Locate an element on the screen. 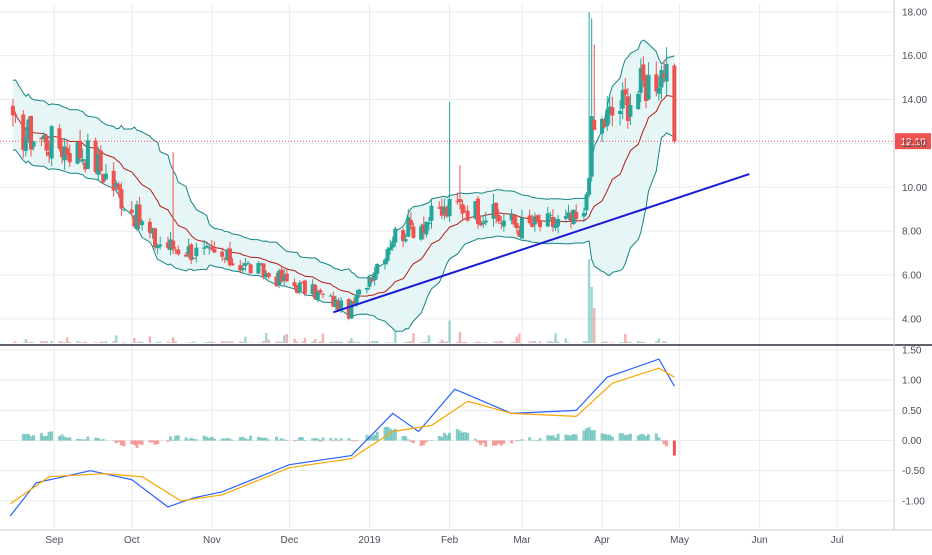 Image resolution: width=932 pixels, height=555 pixels. time-tick-label: May is located at coordinates (679, 540).